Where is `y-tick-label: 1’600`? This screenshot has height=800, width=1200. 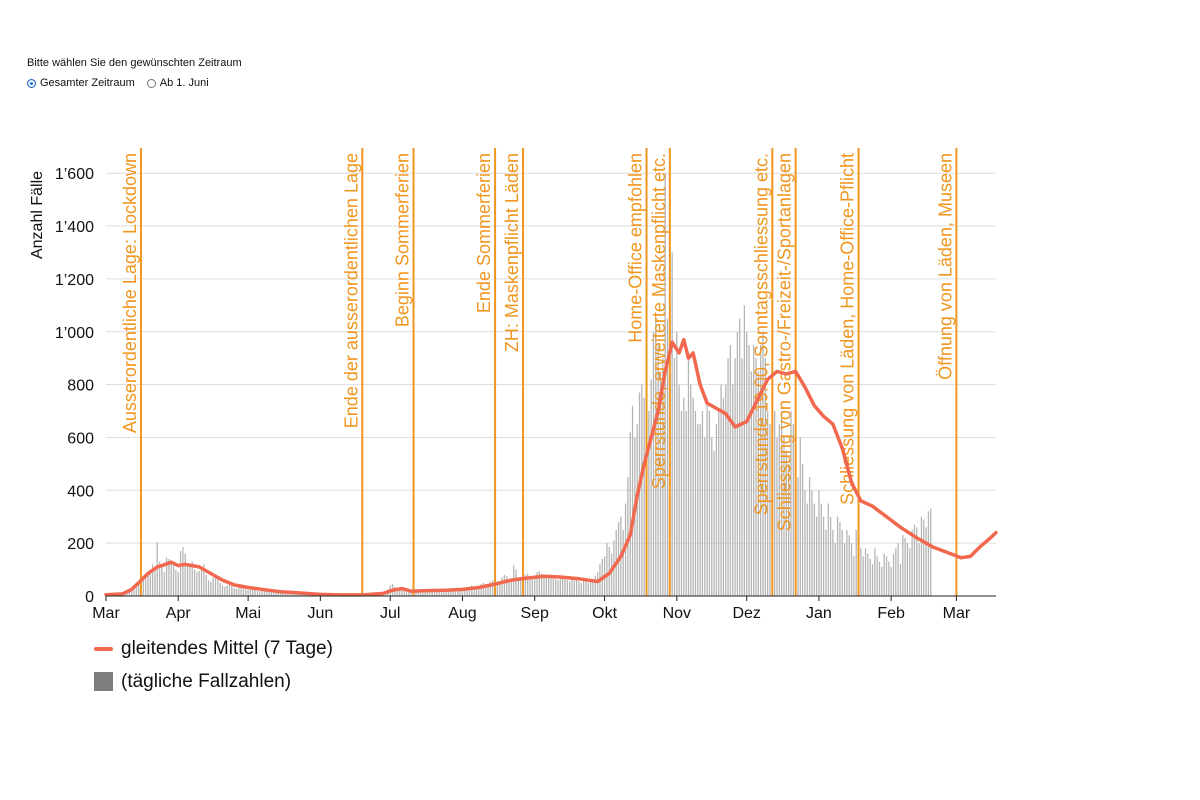
y-tick-label: 1’600 is located at coordinates (74, 174).